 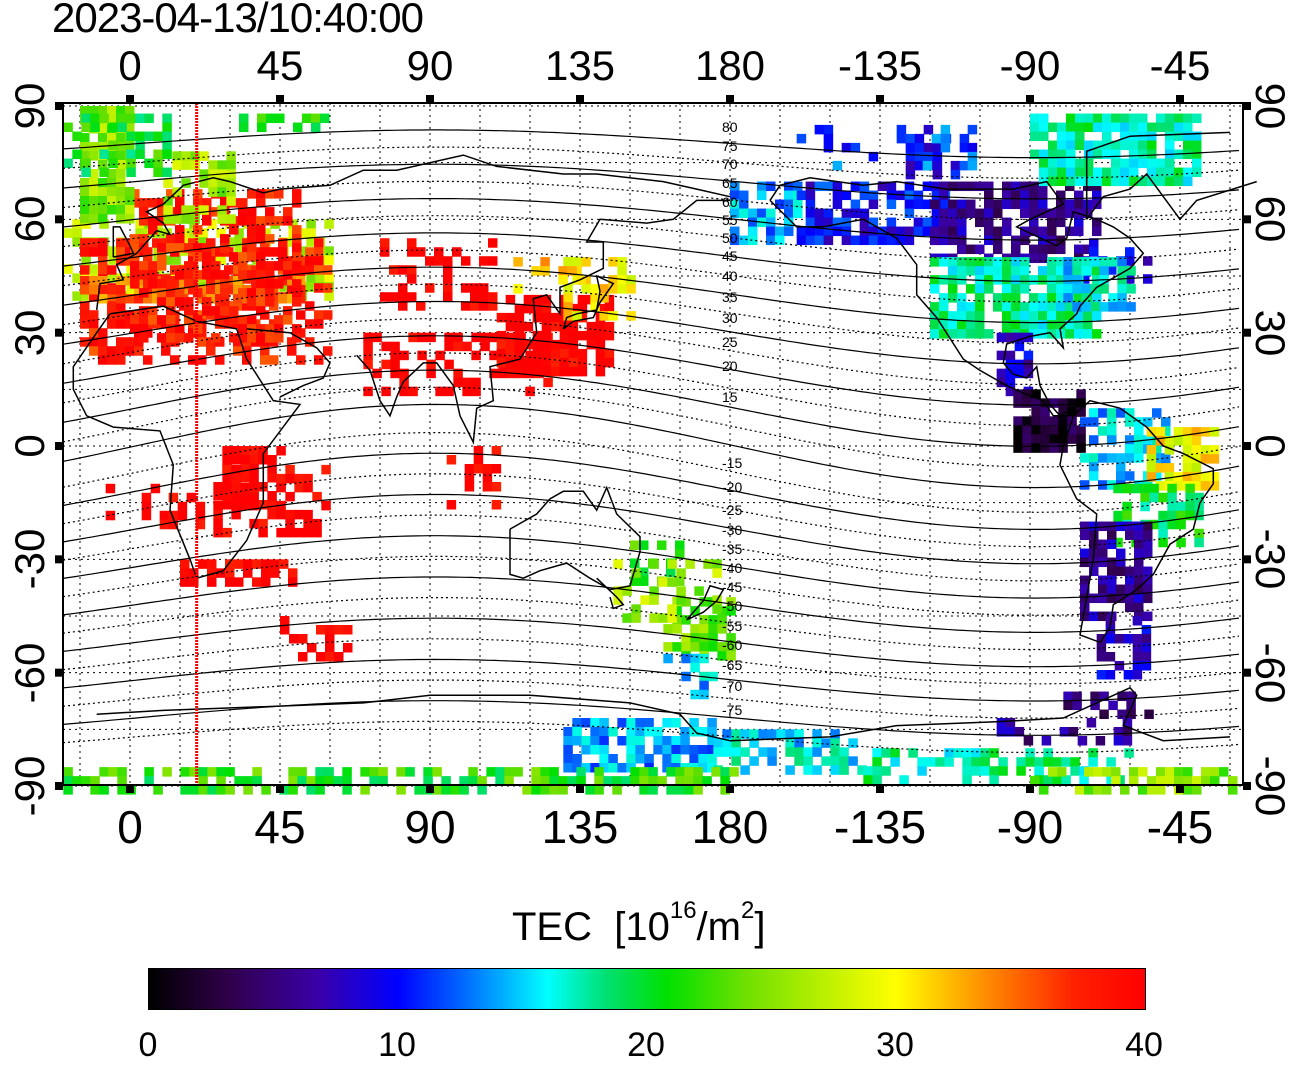 What do you see at coordinates (880, 65) in the screenshot?
I see `top-longitude-label: -135` at bounding box center [880, 65].